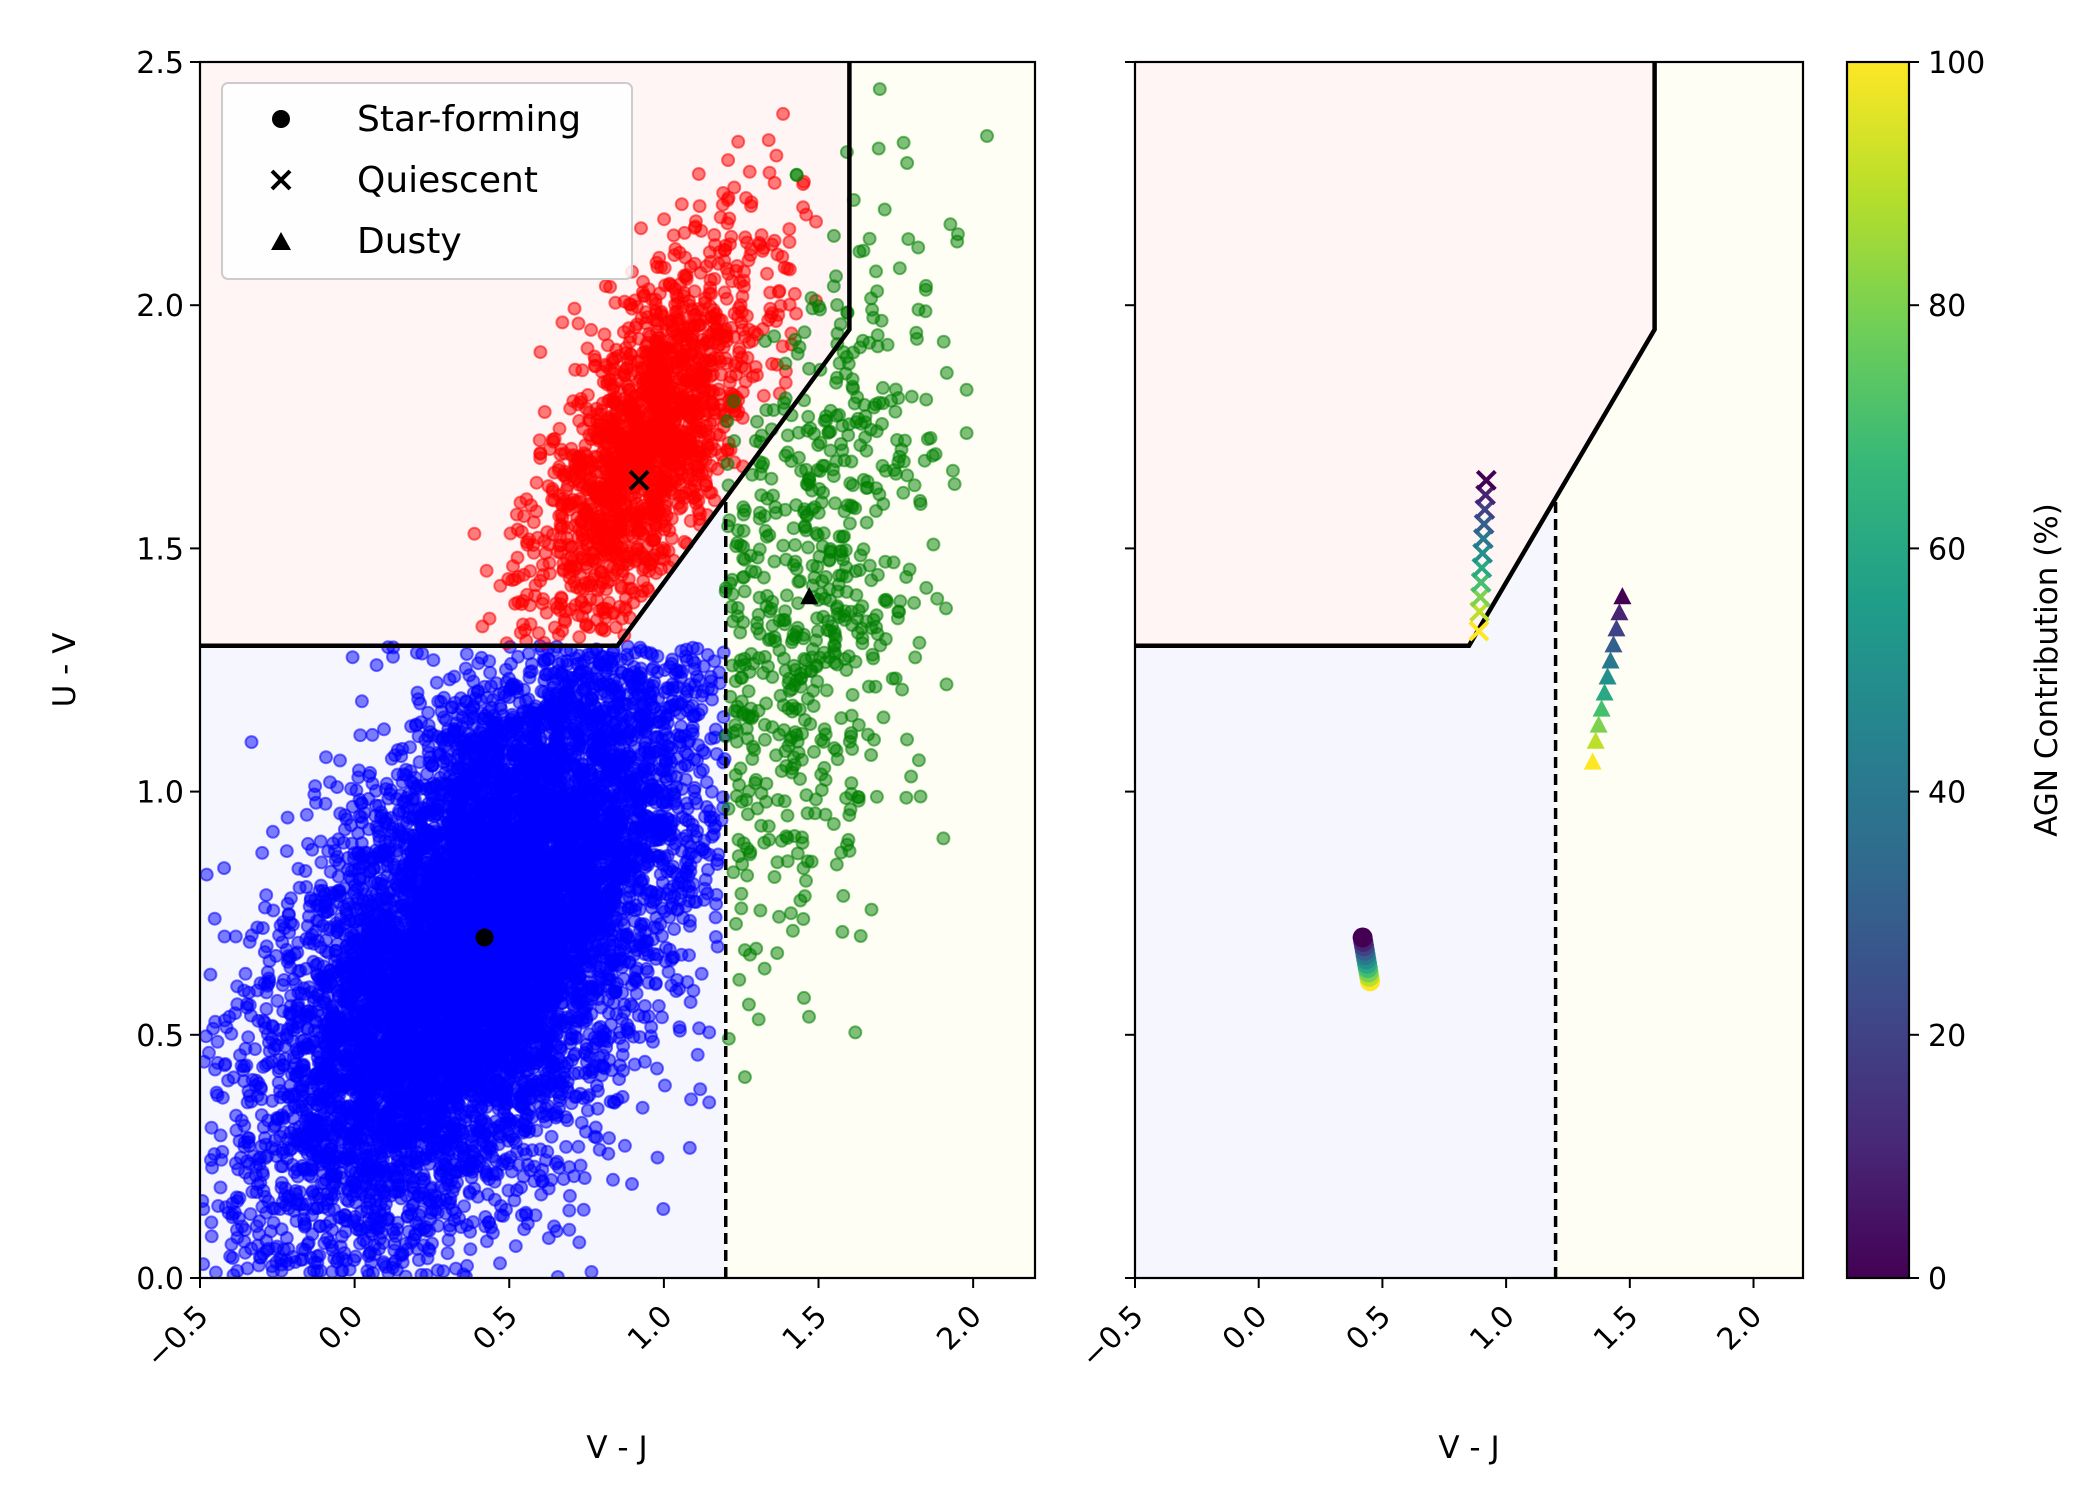 This screenshot has height=1500, width=2100. I want to click on left-region-dusty, so click(880, 670).